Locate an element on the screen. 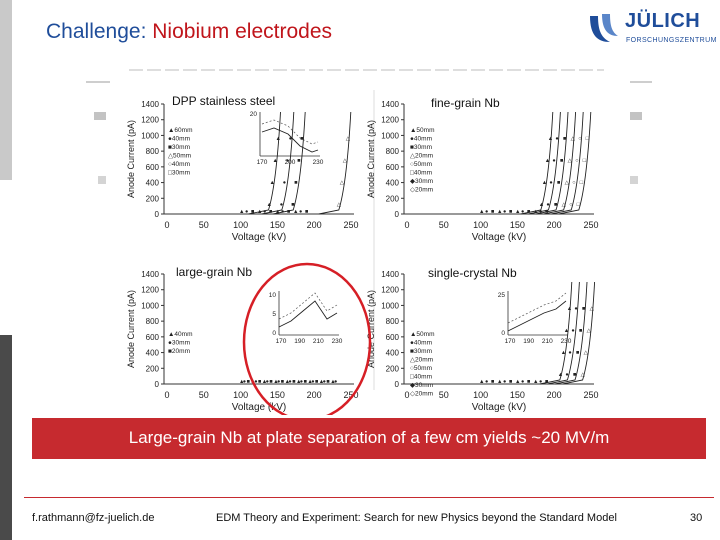  legend-entry: ○40mm is located at coordinates (179, 164).